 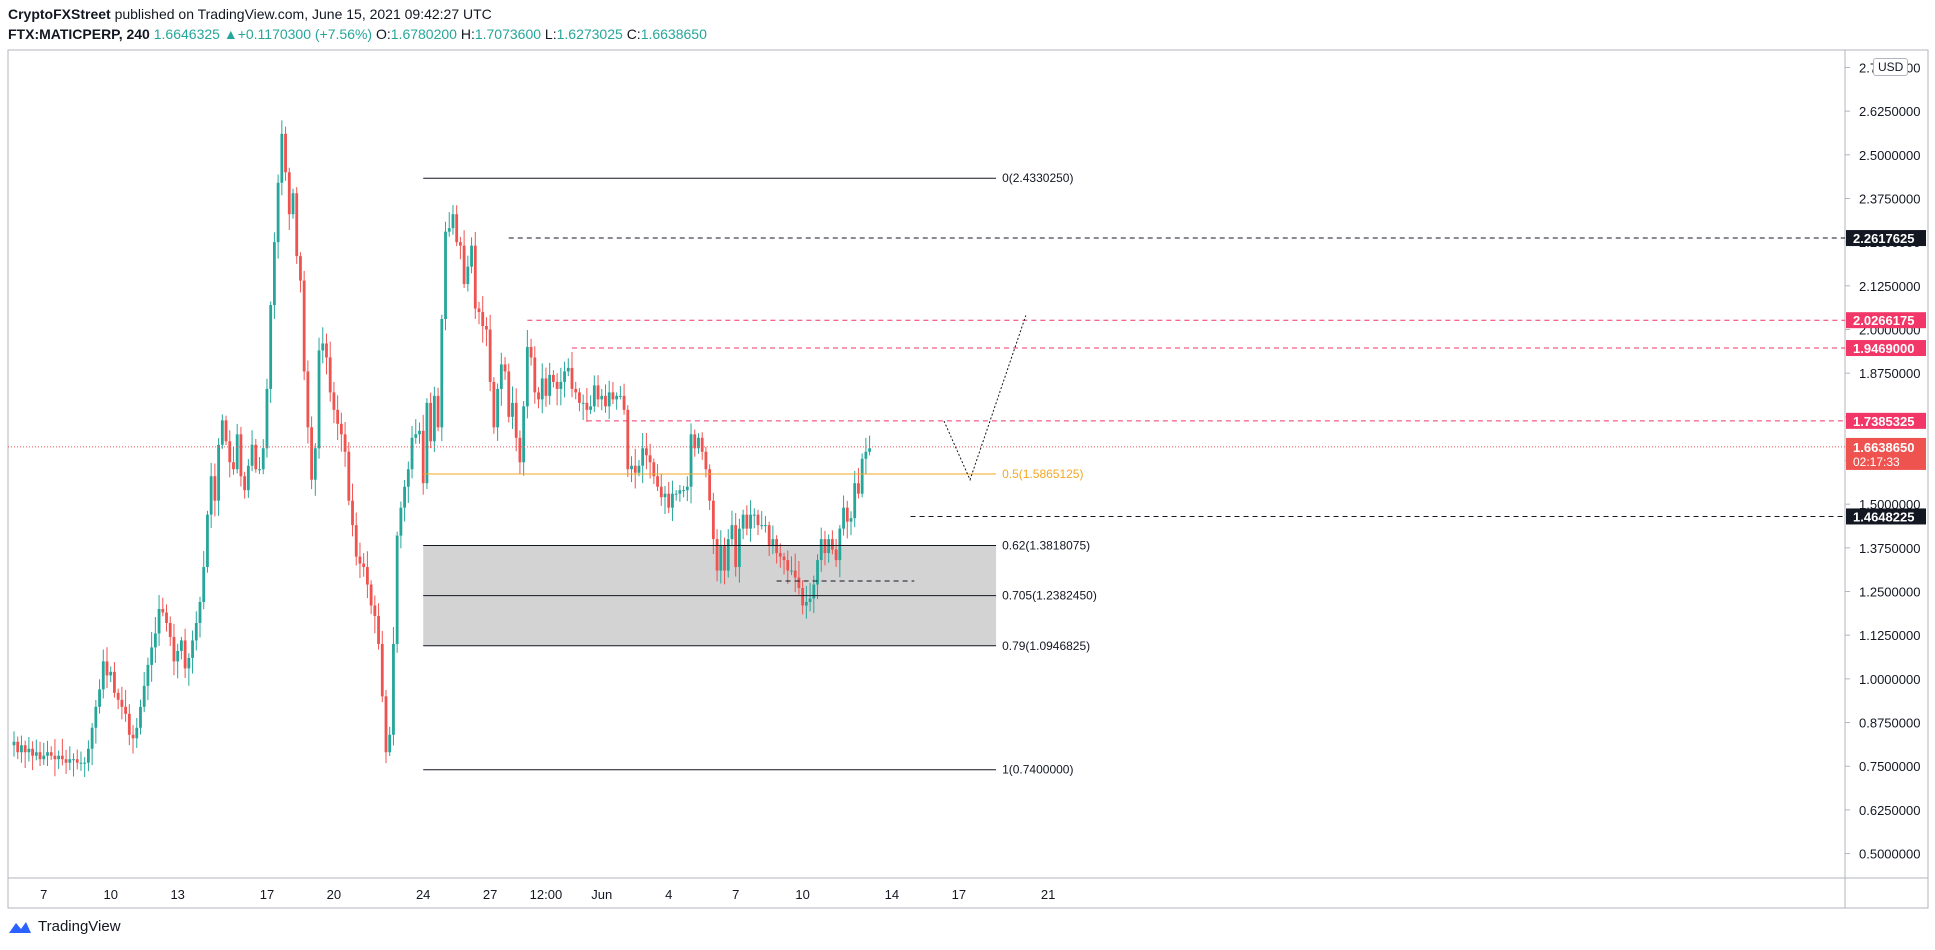 I want to click on time-tick-label: 12:00, so click(x=546, y=894).